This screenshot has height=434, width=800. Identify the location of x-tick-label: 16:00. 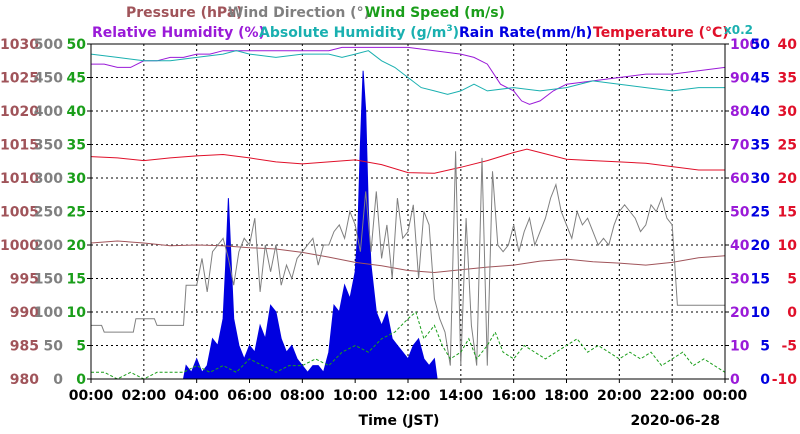
(513, 396).